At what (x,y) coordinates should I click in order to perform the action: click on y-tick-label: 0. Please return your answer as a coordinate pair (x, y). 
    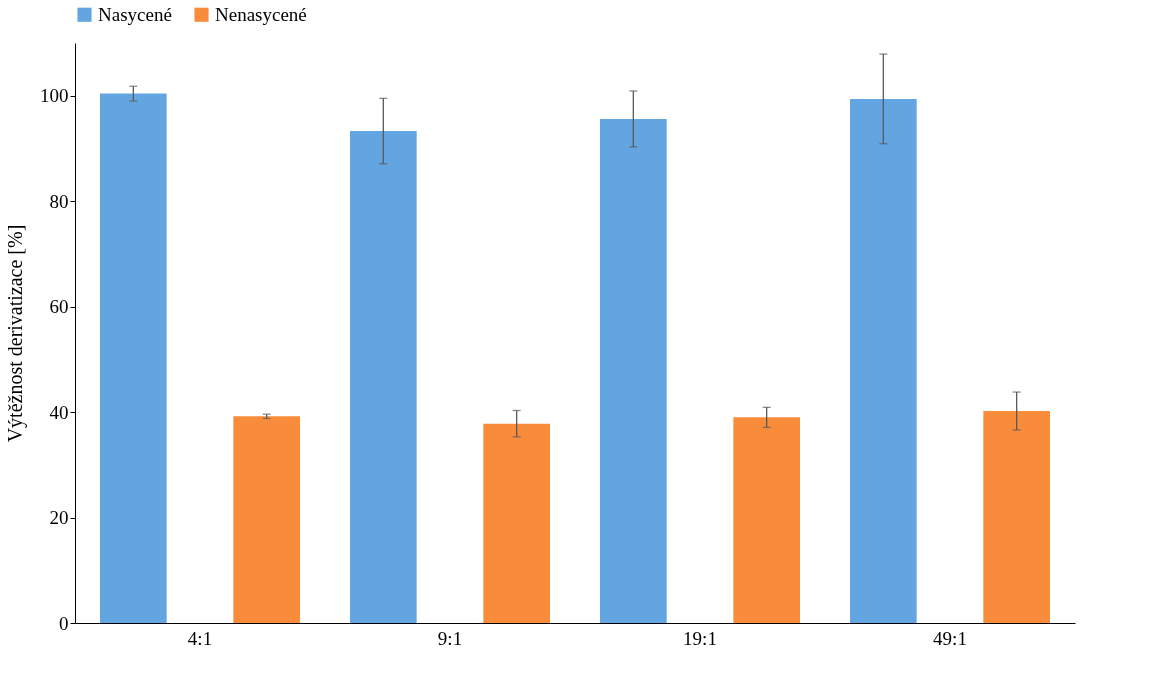
    Looking at the image, I should click on (64, 623).